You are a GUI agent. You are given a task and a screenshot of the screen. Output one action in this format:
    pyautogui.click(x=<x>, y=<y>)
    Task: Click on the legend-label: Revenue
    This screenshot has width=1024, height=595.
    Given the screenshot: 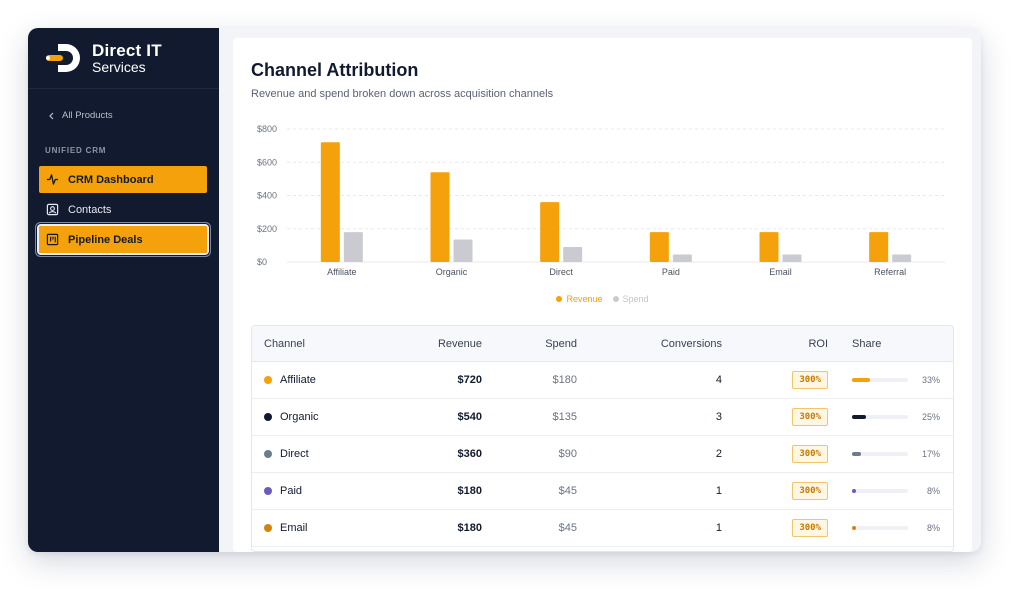 What is the action you would take?
    pyautogui.click(x=584, y=299)
    